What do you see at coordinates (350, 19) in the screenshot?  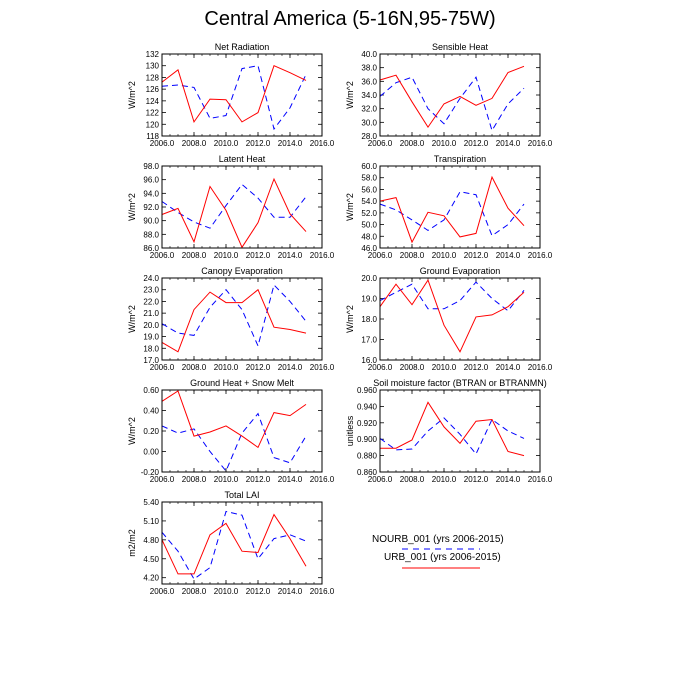 I see `figure-title: Central America (5-16N,95-75W)` at bounding box center [350, 19].